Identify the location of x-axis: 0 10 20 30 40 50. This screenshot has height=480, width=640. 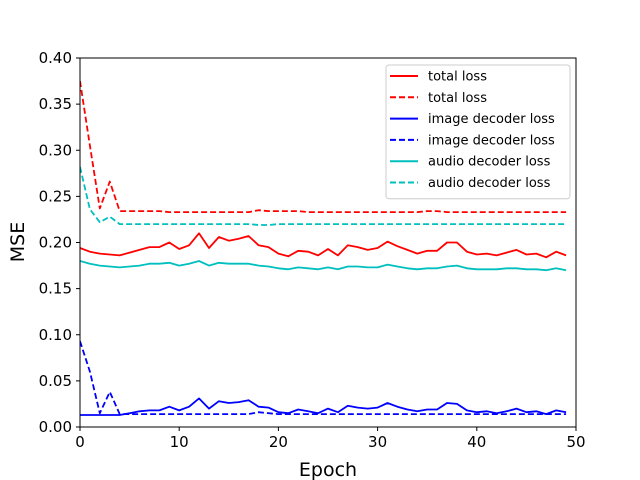
(330, 439).